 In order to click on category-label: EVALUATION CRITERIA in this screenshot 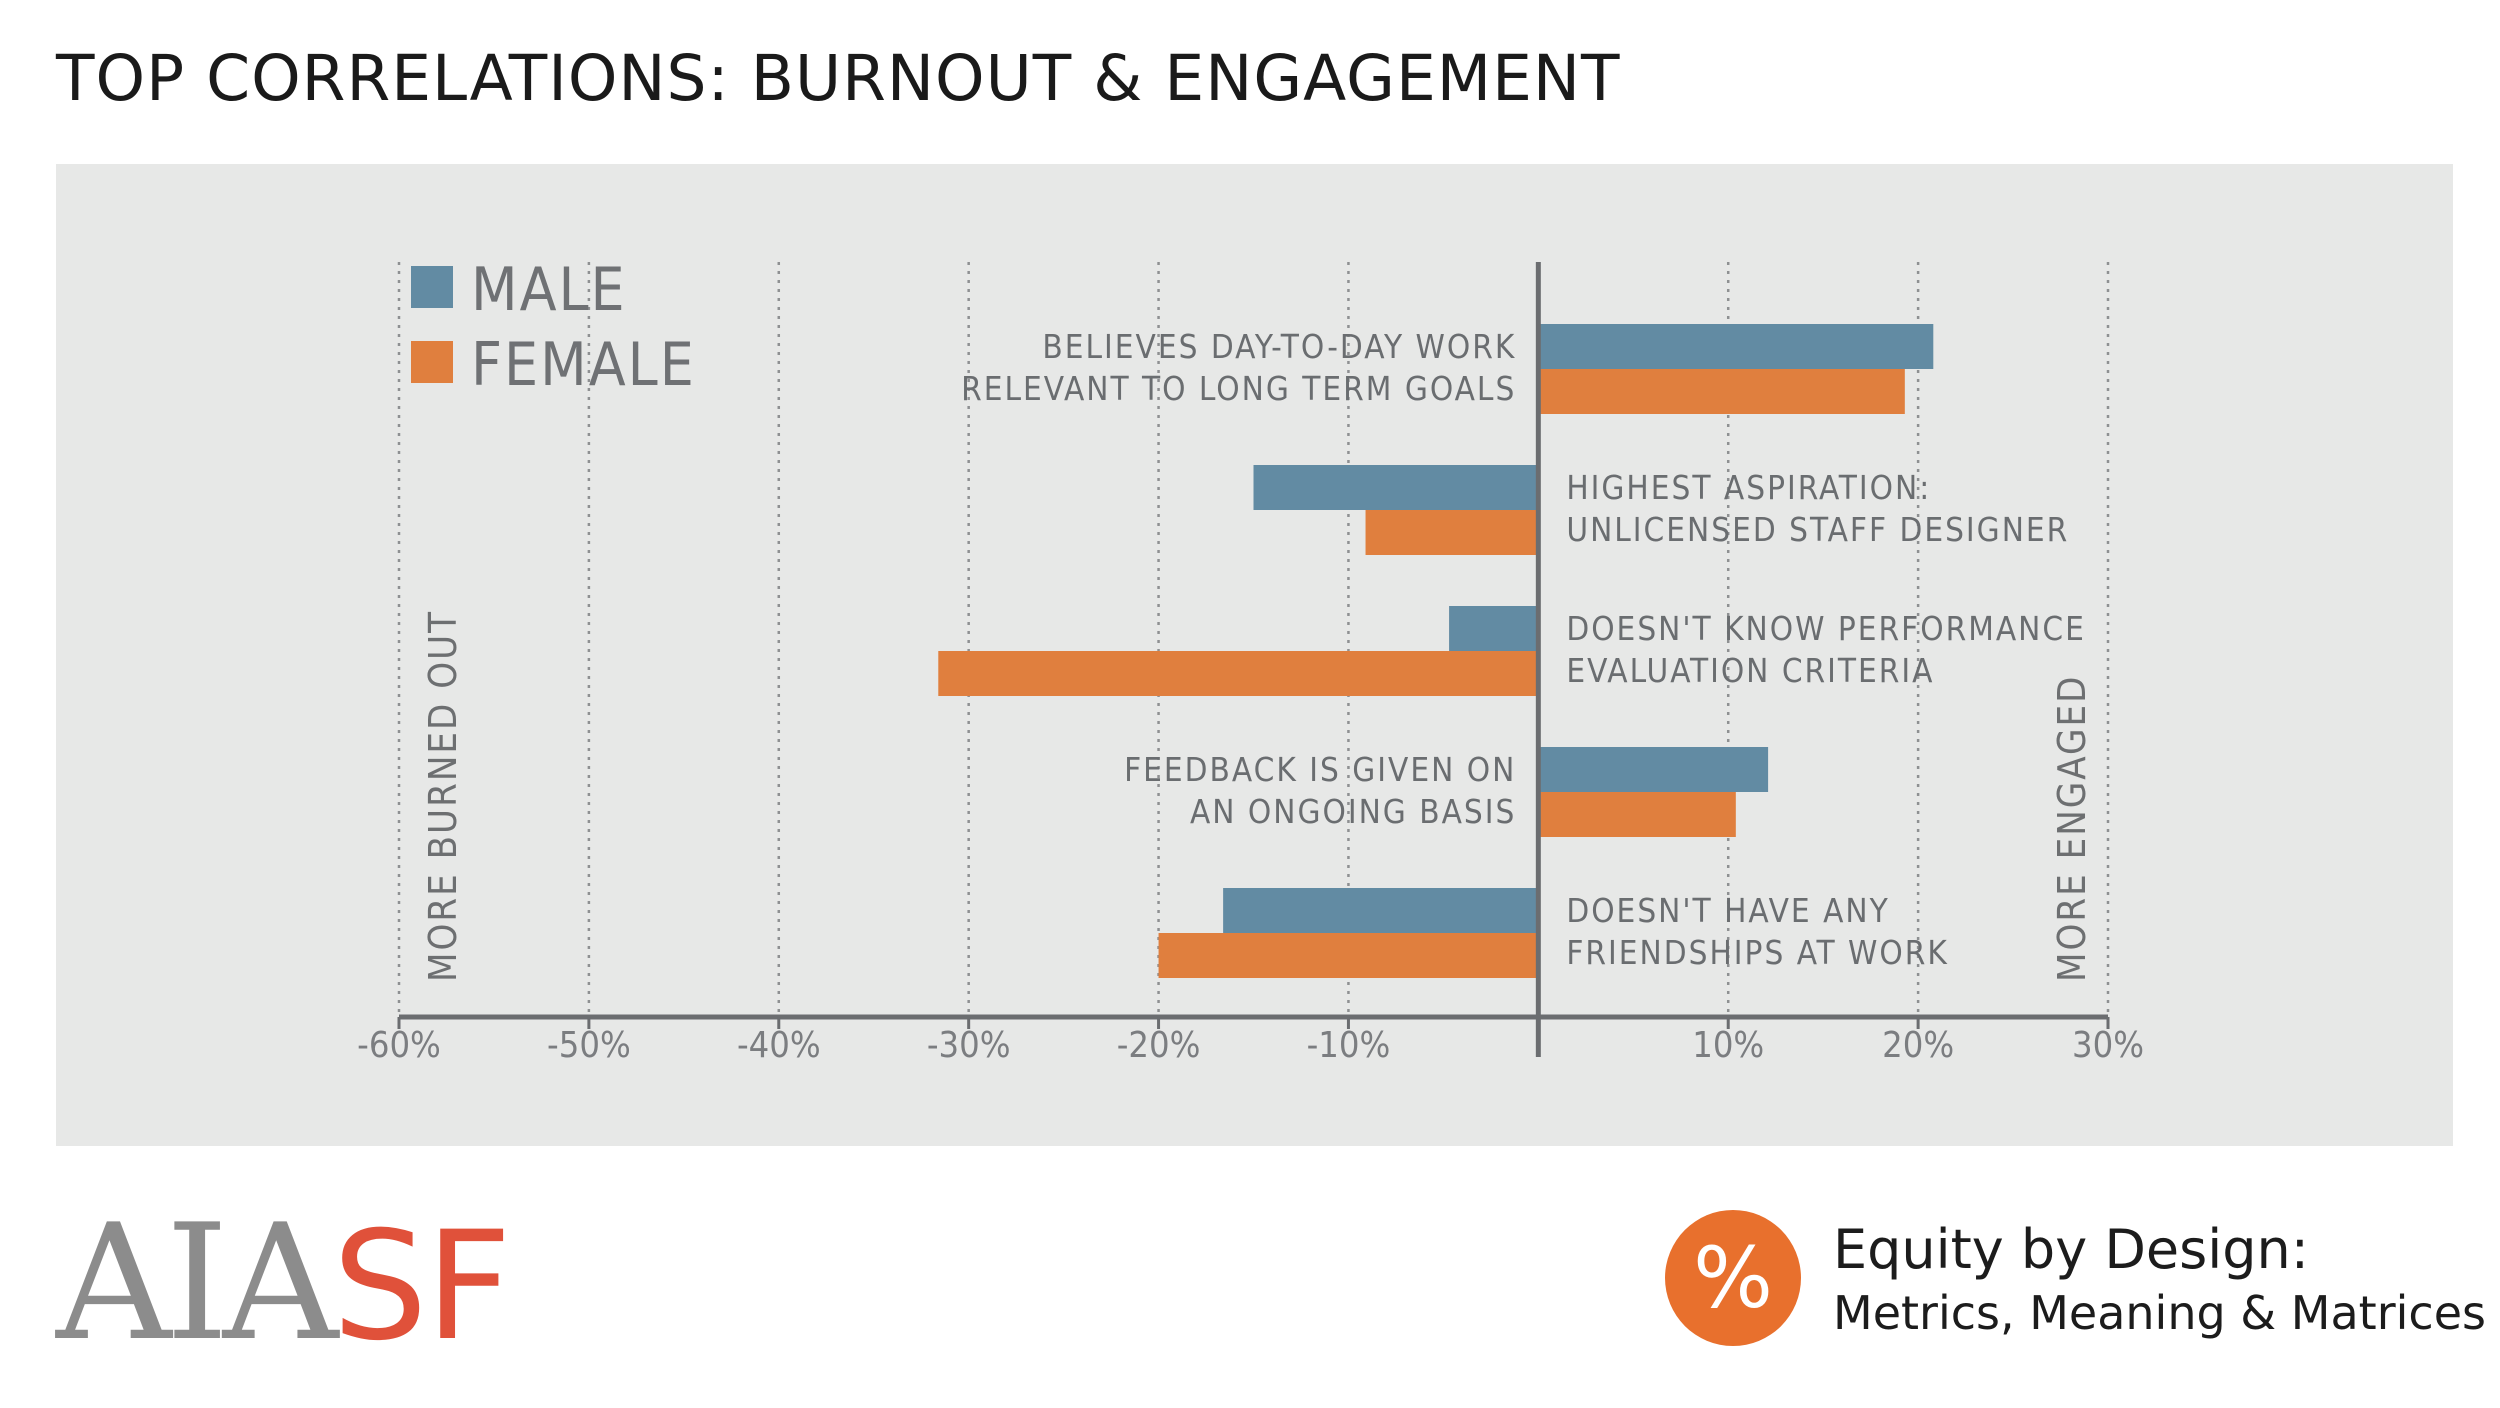, I will do `click(1750, 670)`.